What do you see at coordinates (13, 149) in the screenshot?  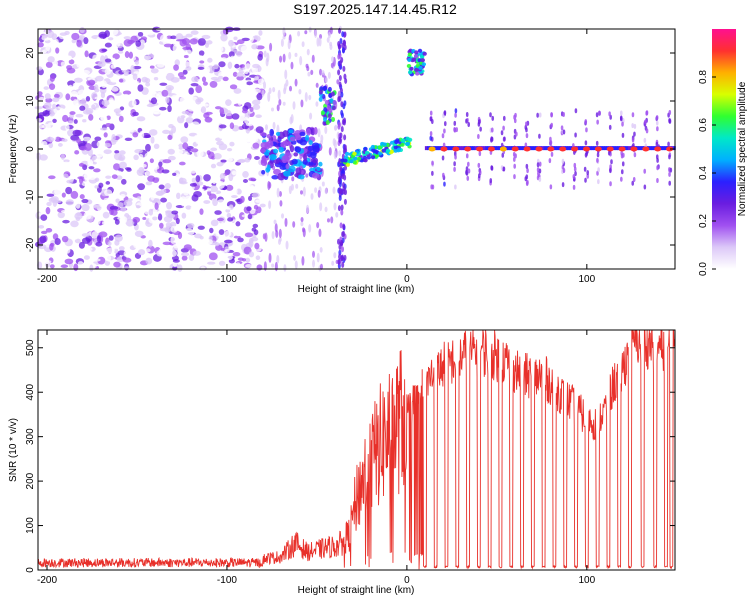 I see `spectrogram-y-axis-label: Frequency (Hz)` at bounding box center [13, 149].